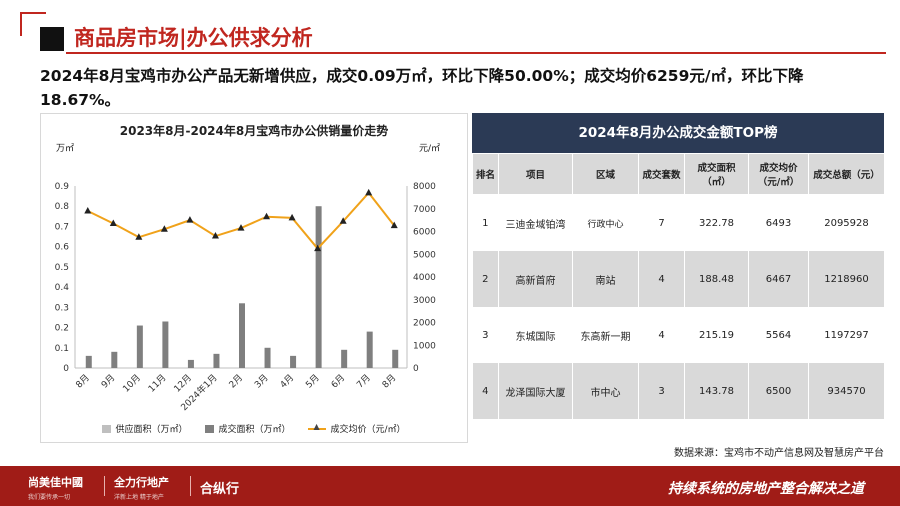 The image size is (900, 506). I want to click on cell-rank: 3, so click(485, 335).